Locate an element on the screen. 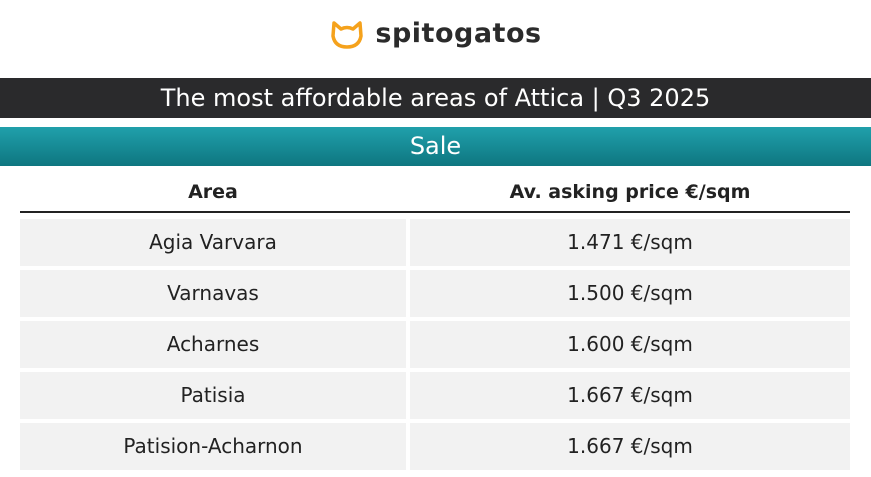 This screenshot has width=871, height=477. table-row: Agia Varvara 1.471 €/sqm is located at coordinates (435, 242).